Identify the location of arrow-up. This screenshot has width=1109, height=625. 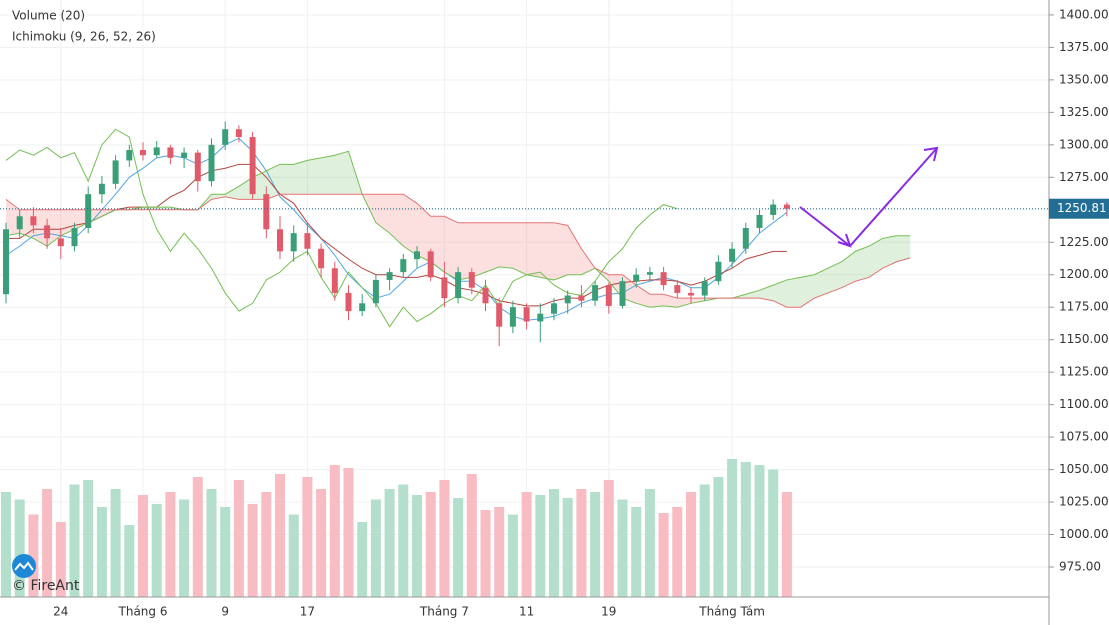
(893, 197).